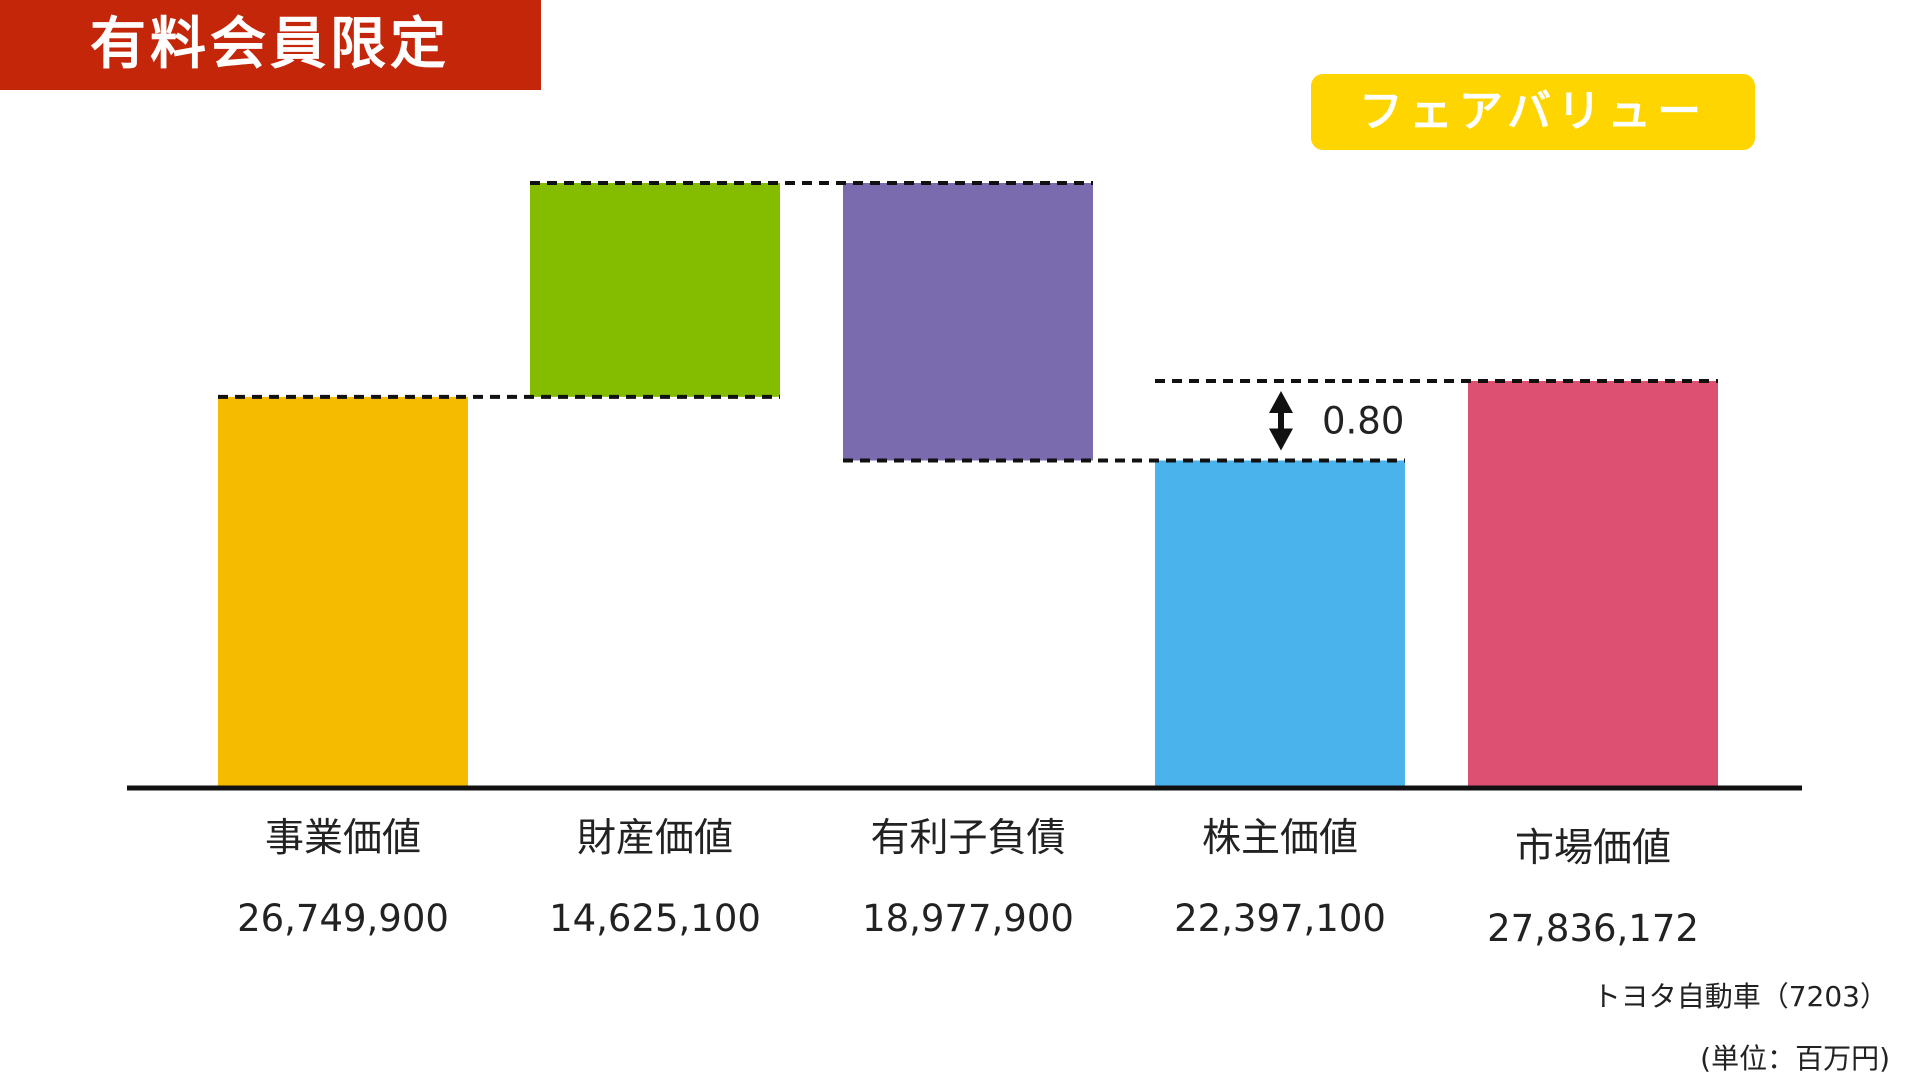  Describe the element at coordinates (655, 918) in the screenshot. I see `value-label-2: 14,625,100` at that location.